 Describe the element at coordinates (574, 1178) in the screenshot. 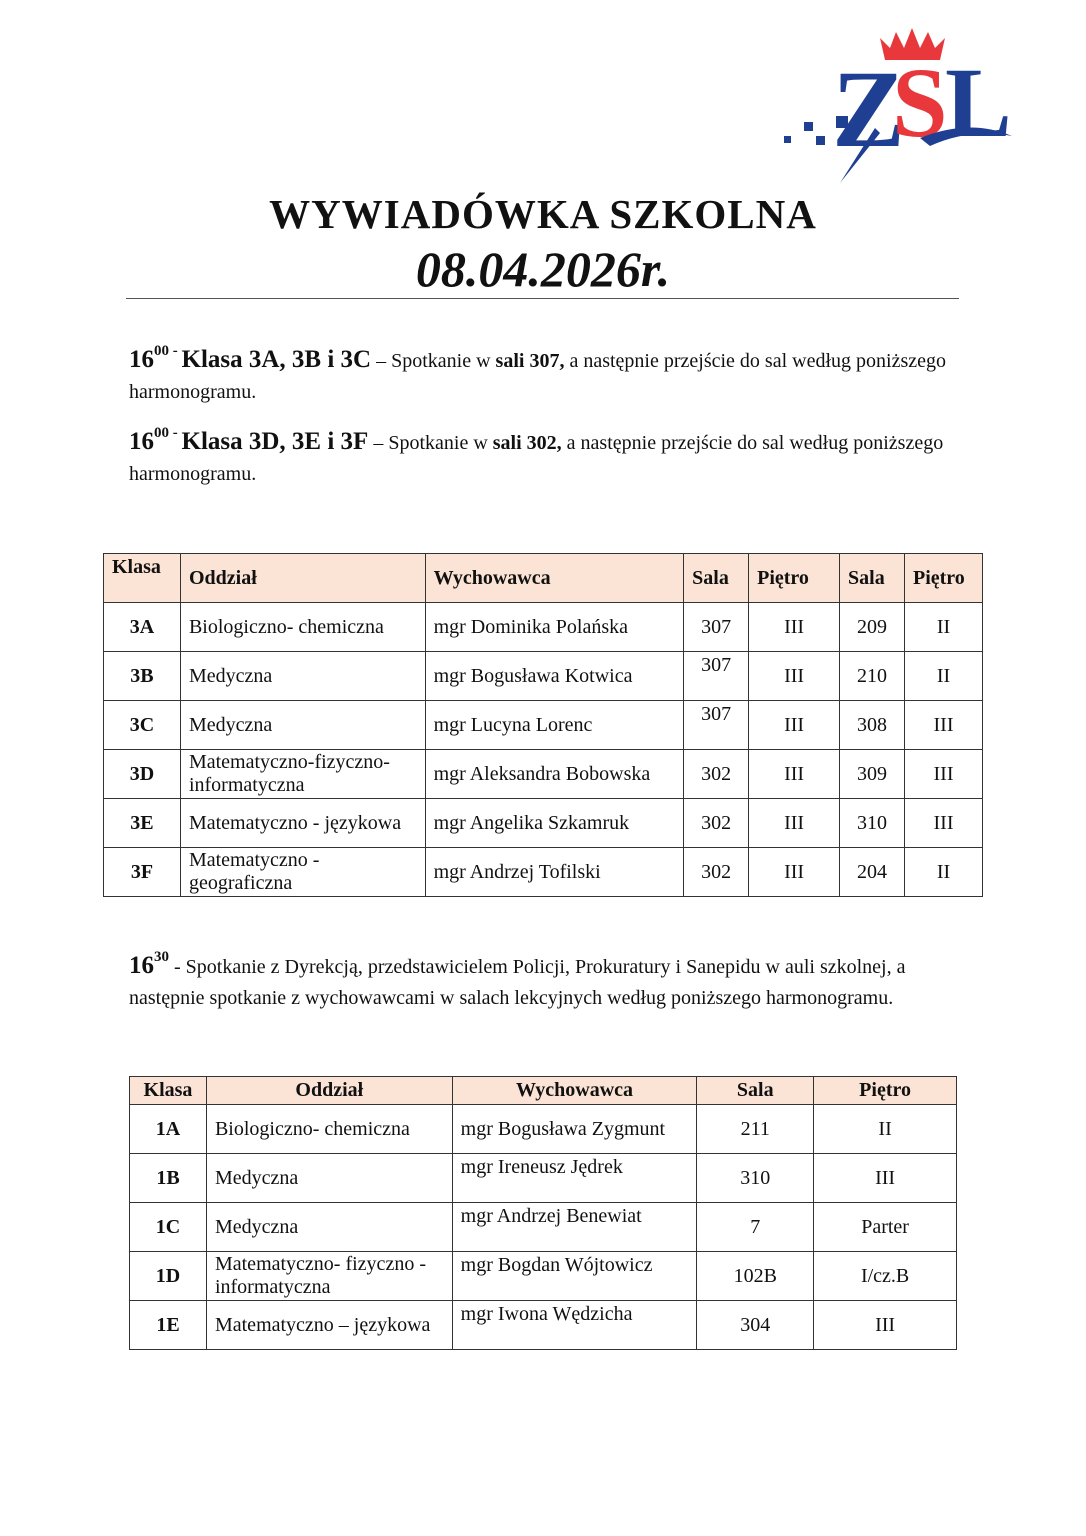

I see `table-cell: mgr Ireneusz Jędrek` at that location.